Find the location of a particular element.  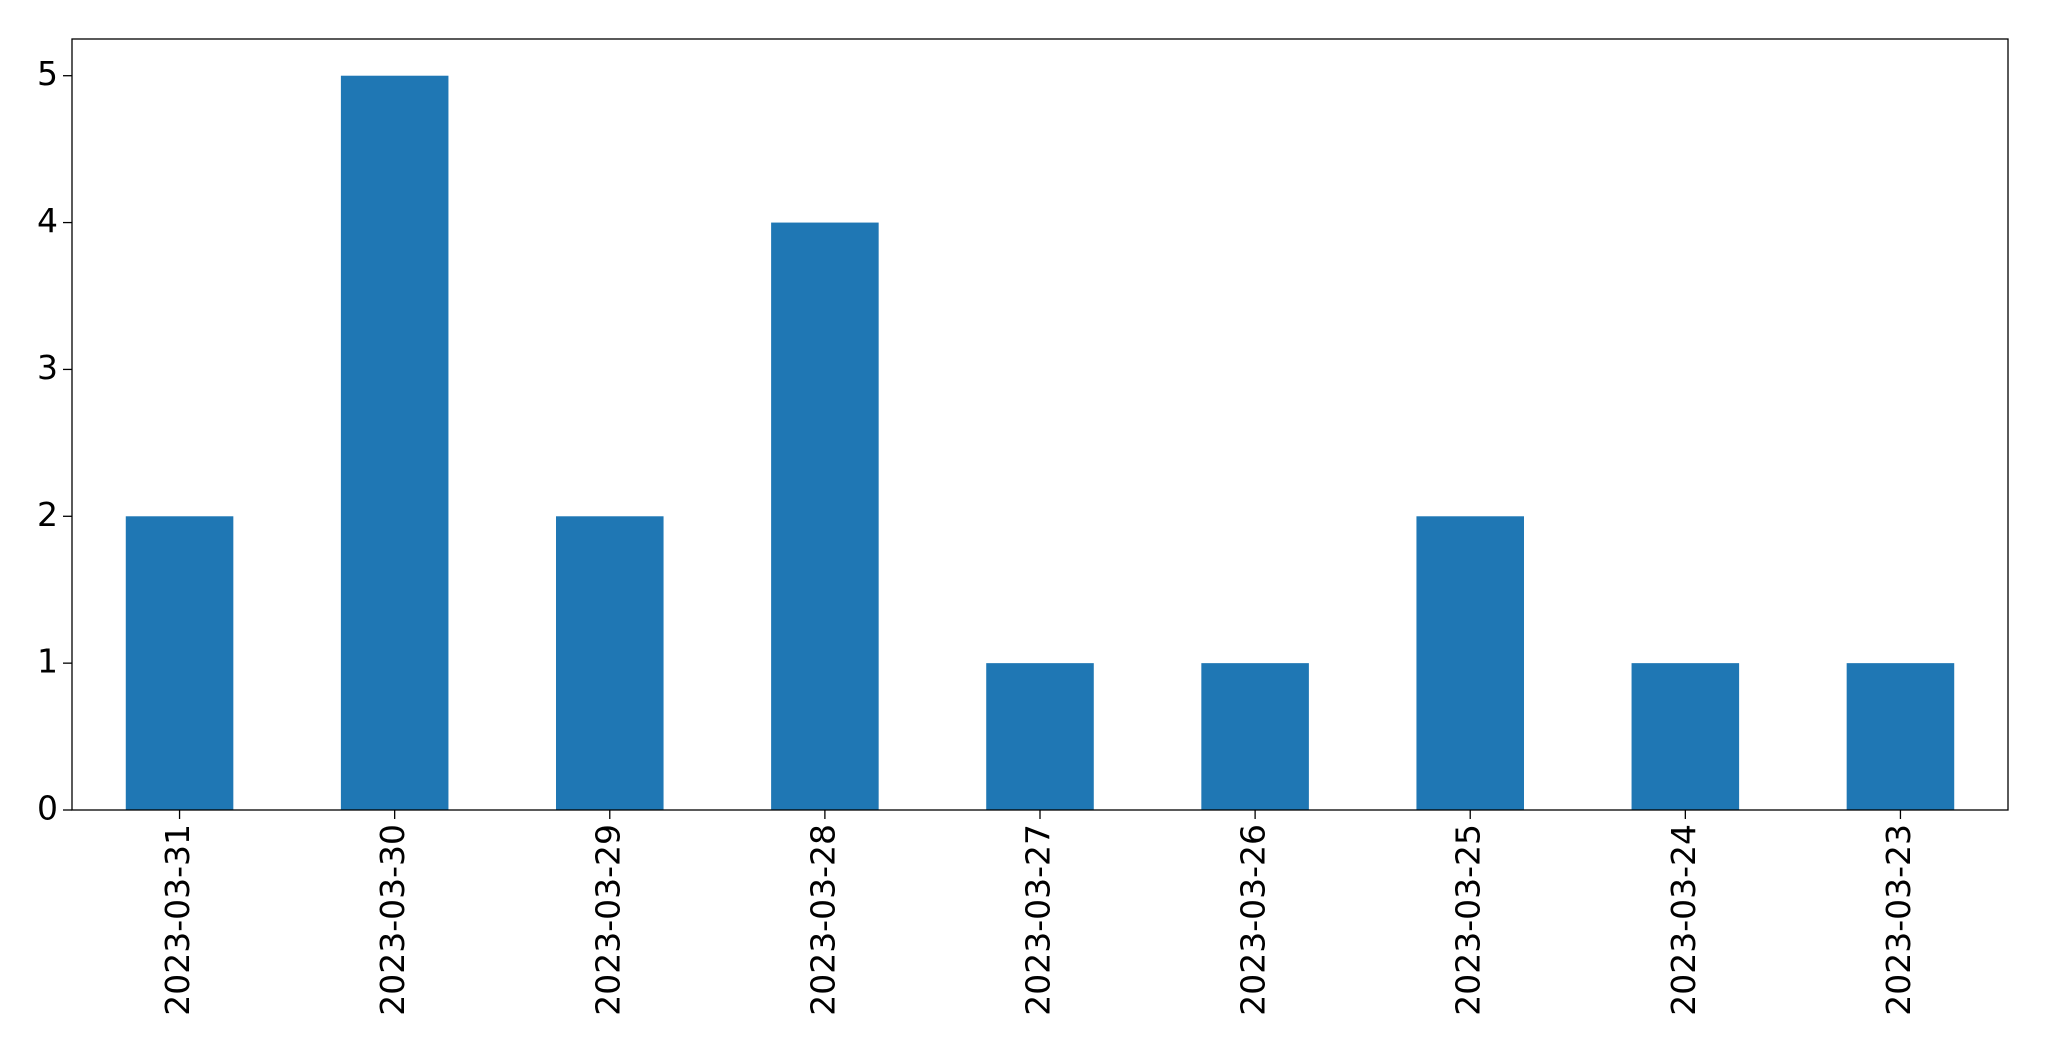

y-tick-label: 3 is located at coordinates (47, 367).